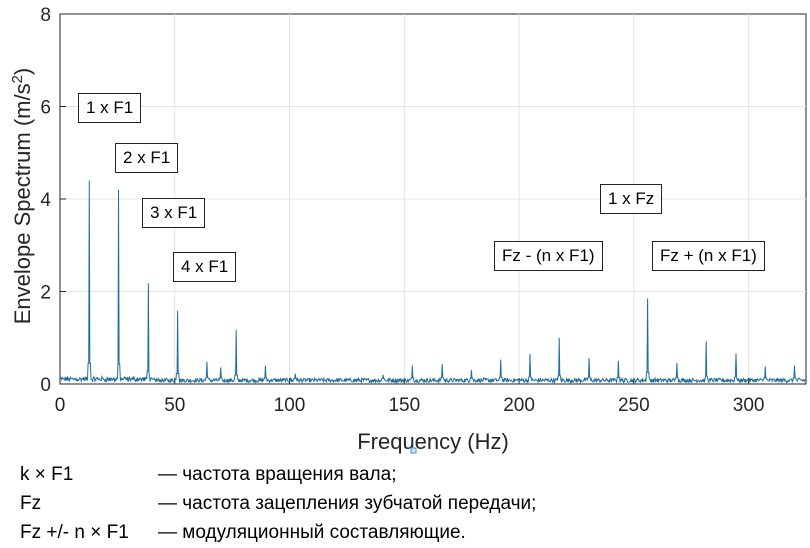 This screenshot has width=810, height=548. What do you see at coordinates (174, 405) in the screenshot?
I see `x-tick-label: 50` at bounding box center [174, 405].